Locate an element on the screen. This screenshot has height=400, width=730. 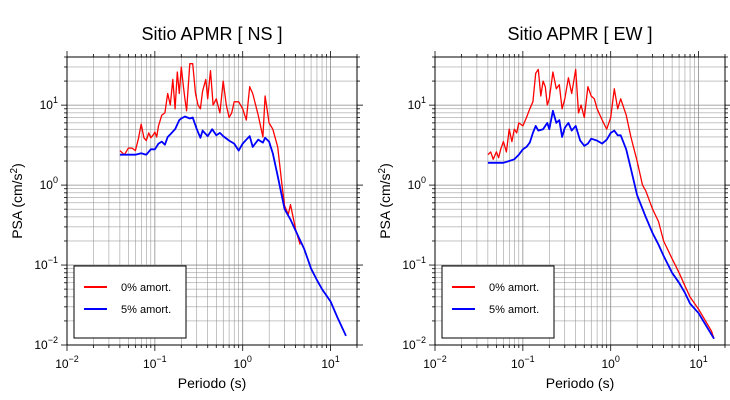
chart-title: Sitio APMR [ NS ] is located at coordinates (211, 34).